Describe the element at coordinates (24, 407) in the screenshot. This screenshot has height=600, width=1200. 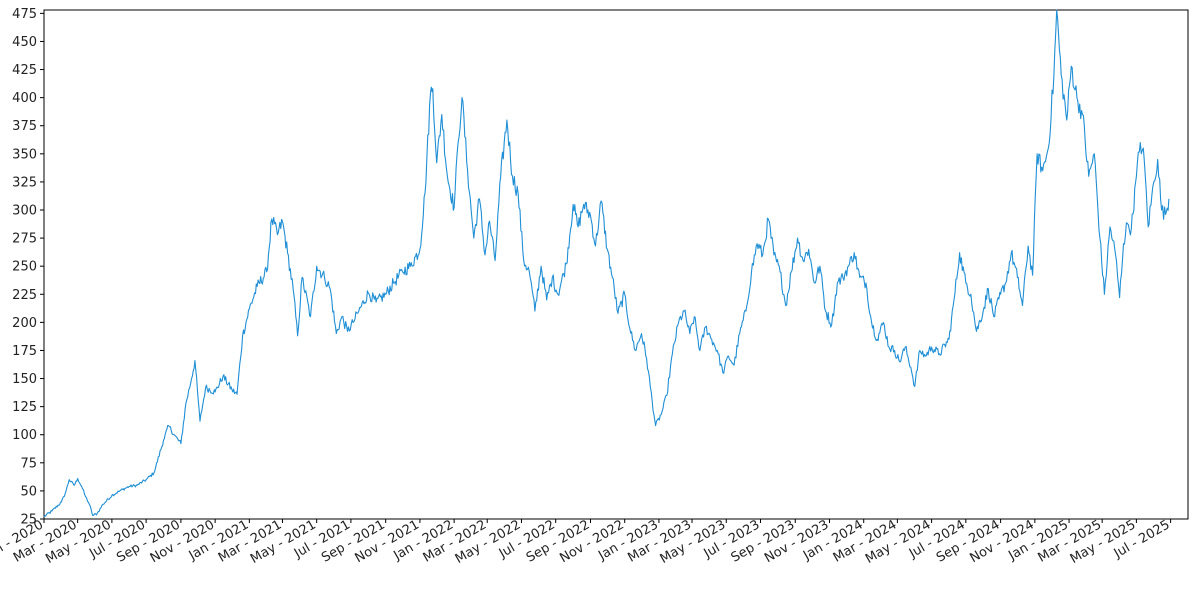
I see `y-tick-label: 125` at that location.